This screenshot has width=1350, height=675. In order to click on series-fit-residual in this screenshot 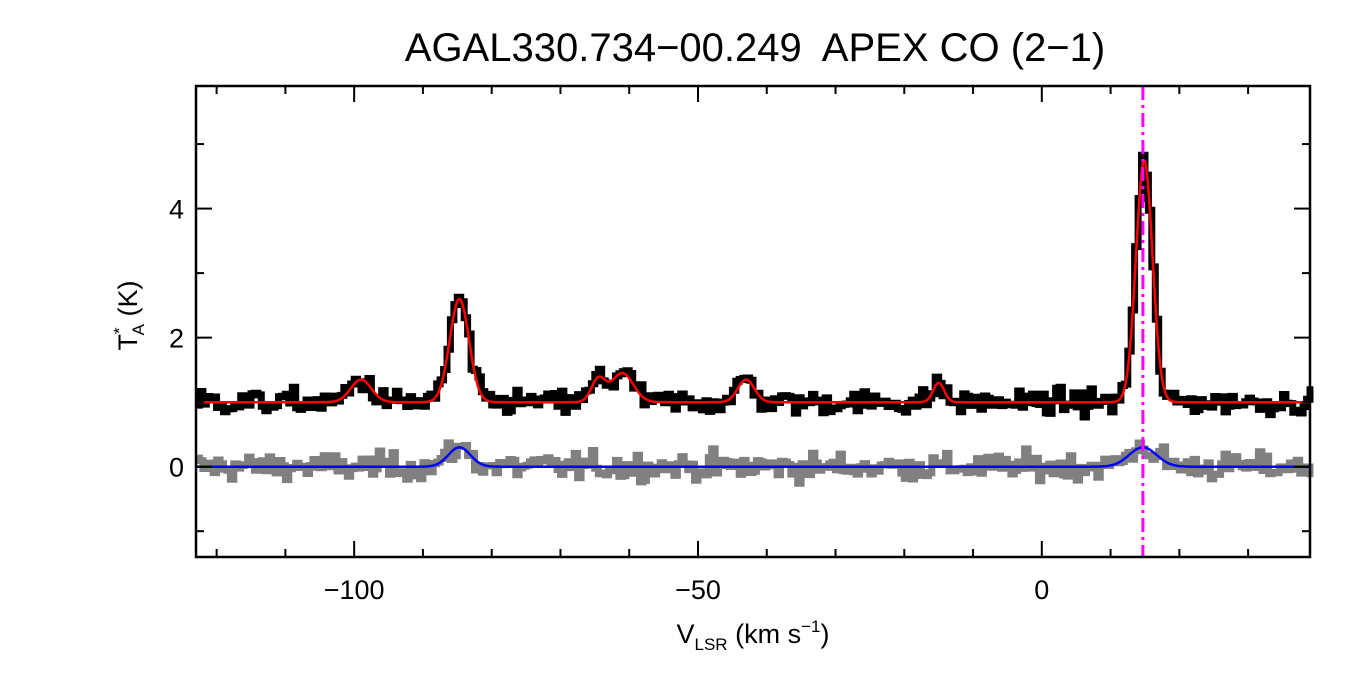, I will do `click(752, 457)`.